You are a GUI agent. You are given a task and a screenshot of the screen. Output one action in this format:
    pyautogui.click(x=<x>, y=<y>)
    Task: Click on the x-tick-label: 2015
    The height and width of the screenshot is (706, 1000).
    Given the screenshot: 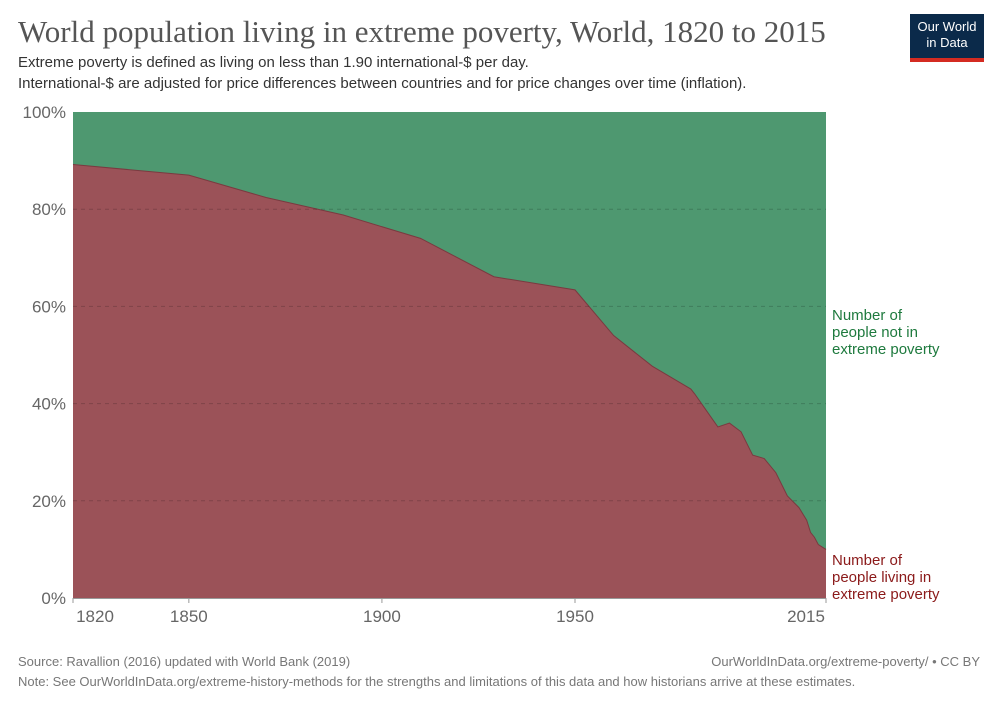 What is the action you would take?
    pyautogui.click(x=806, y=616)
    